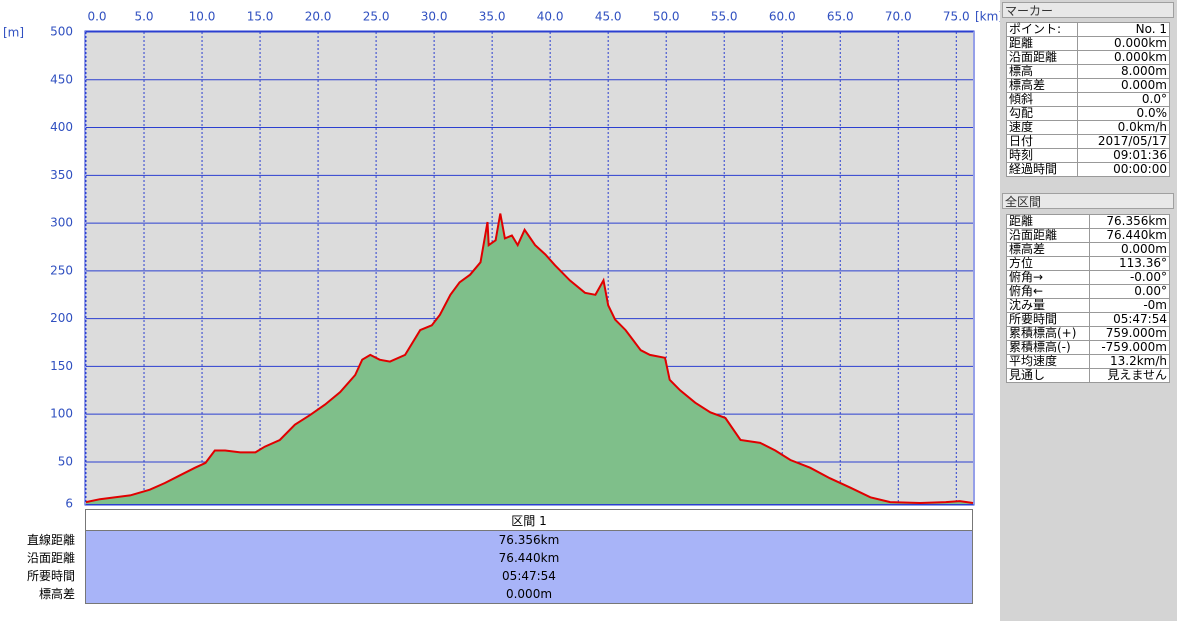  Describe the element at coordinates (50, 540) in the screenshot. I see `section-label: 直線距離` at that location.